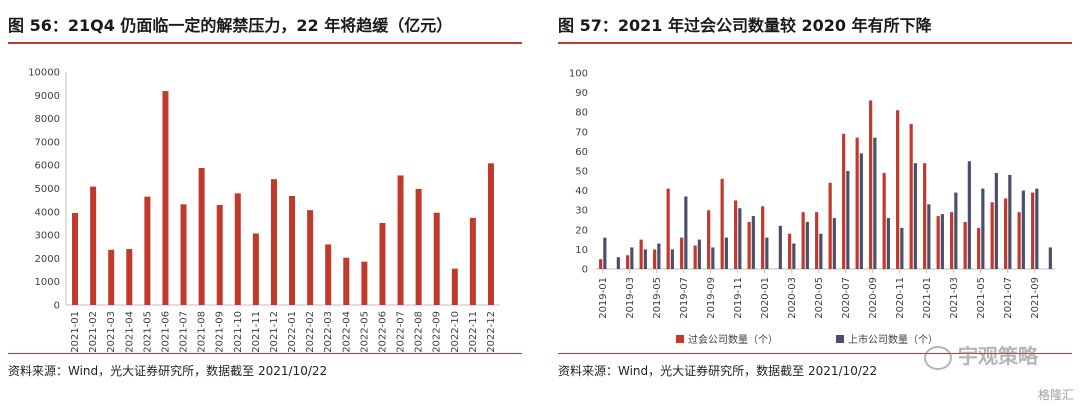 The image size is (1080, 411). I want to click on x-tick-label: 2022-01, so click(292, 332).